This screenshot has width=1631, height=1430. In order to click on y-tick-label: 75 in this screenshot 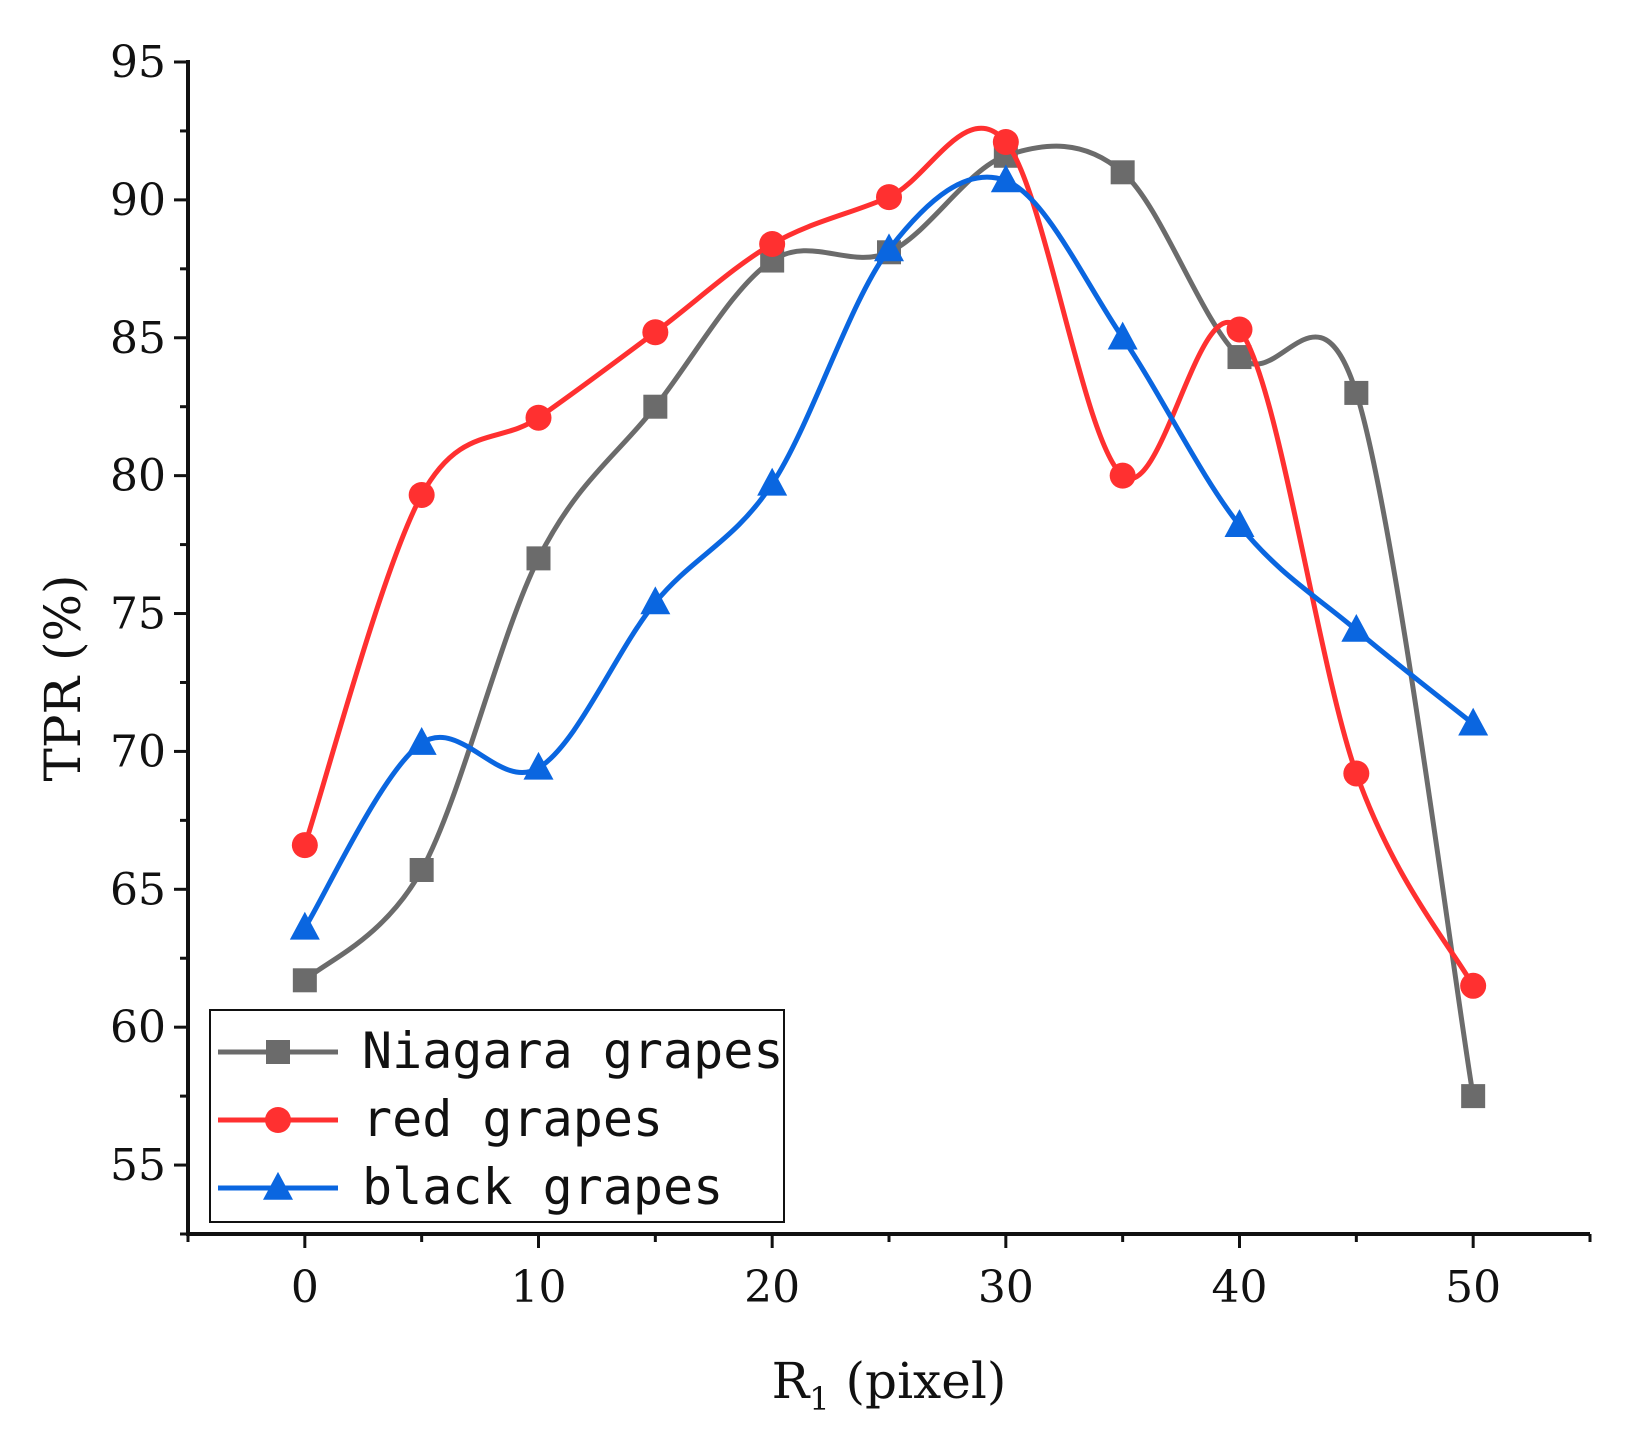, I will do `click(138, 614)`.